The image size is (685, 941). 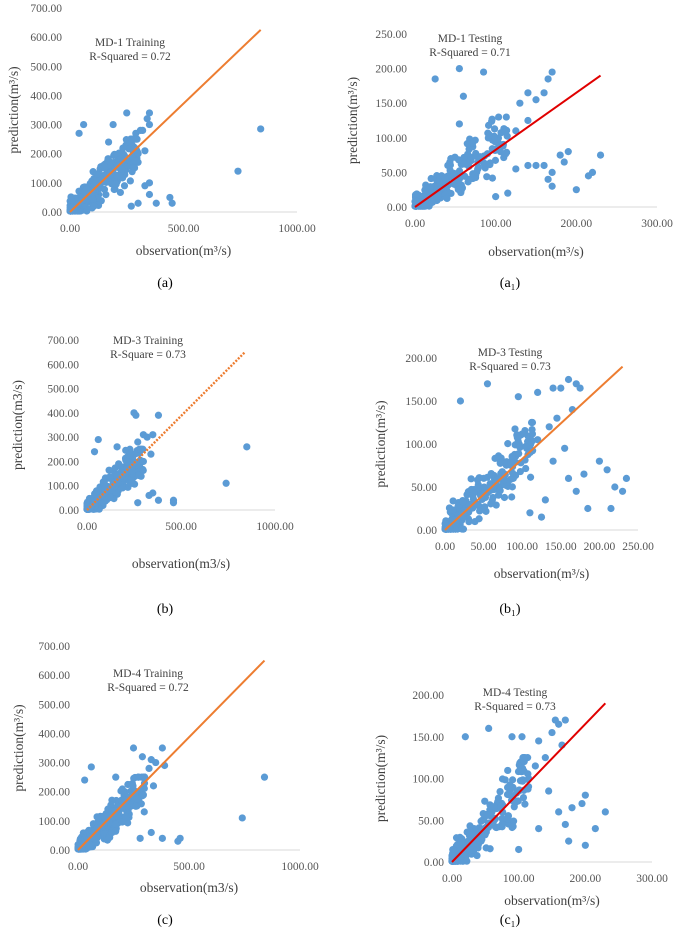 I want to click on y-tick-label: 600.00, so click(x=63, y=365).